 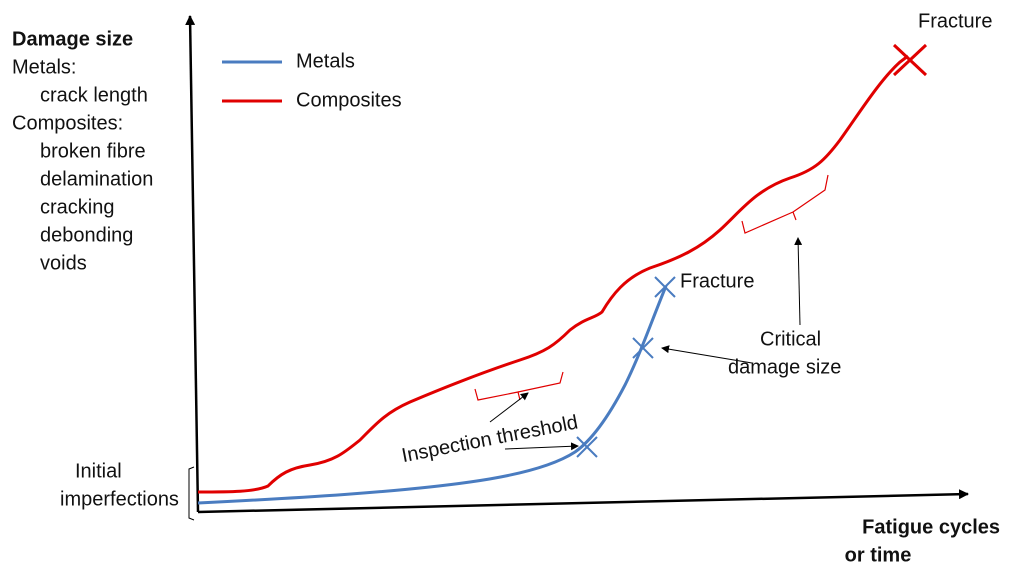 I want to click on annotation: imperfections, so click(x=119, y=499).